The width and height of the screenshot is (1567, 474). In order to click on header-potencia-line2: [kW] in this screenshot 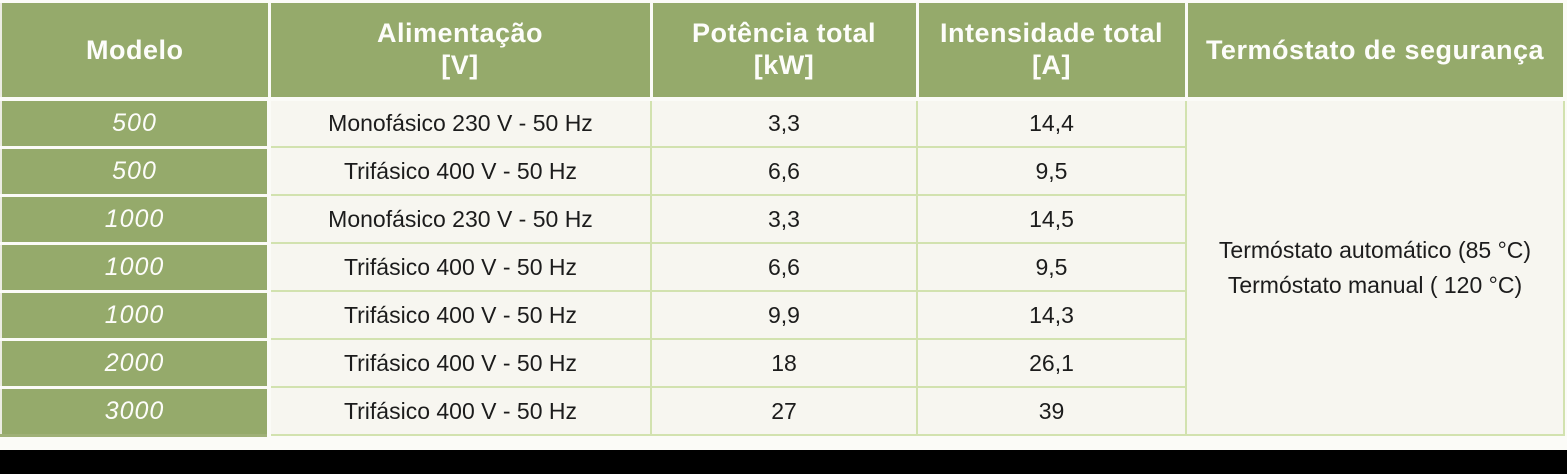, I will do `click(784, 64)`.